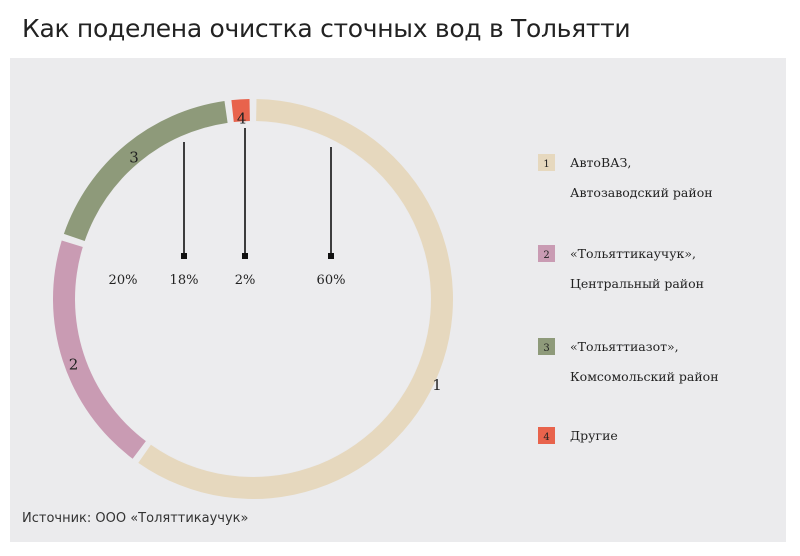 The width and height of the screenshot is (800, 556). I want to click on value-label-1: 60%, so click(331, 280).